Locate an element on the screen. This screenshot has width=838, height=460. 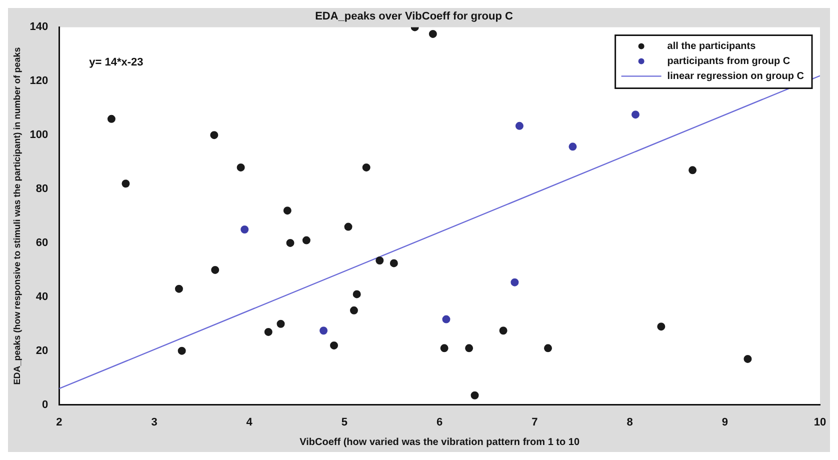
y-axis-title: EDA_peaks (how responsive to stimuli was the participant) in number of peaks is located at coordinates (17, 216).